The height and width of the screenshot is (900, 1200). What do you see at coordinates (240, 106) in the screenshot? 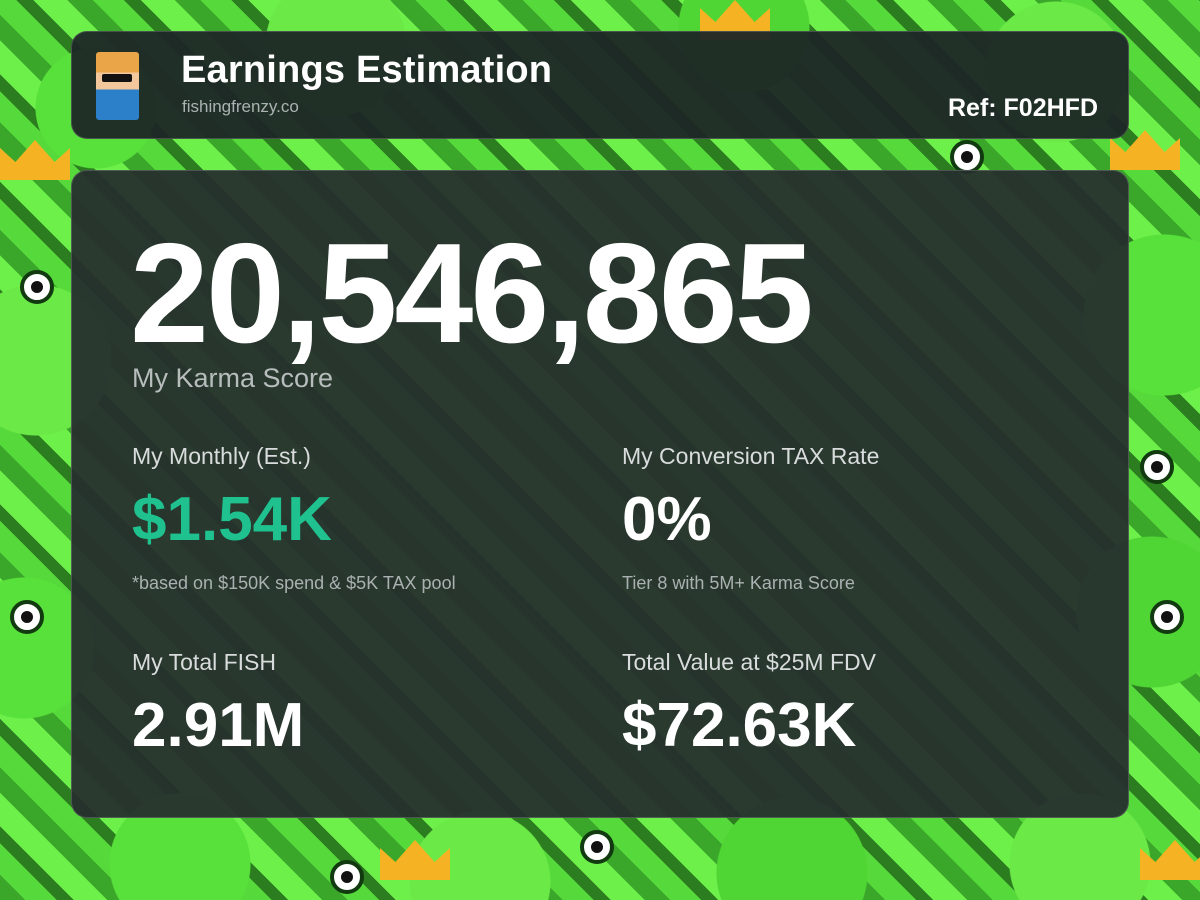
I see `site-name: fishingfrenzy.co` at bounding box center [240, 106].